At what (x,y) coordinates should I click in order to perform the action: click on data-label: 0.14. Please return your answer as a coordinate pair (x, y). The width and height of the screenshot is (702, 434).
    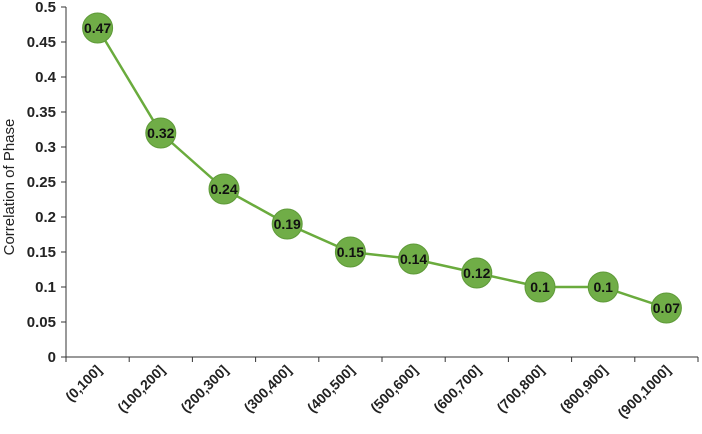
    Looking at the image, I should click on (413, 259).